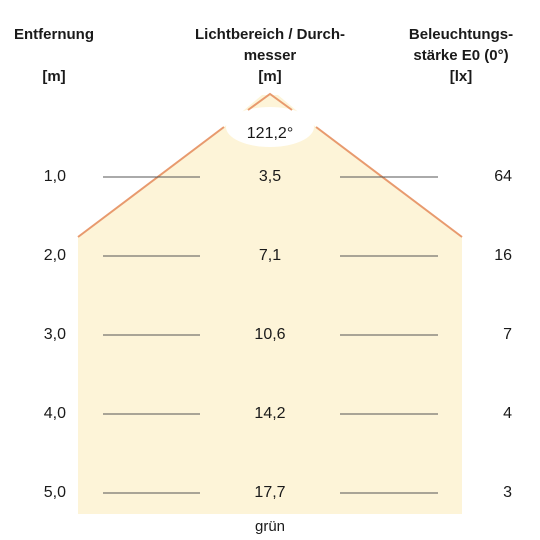 The image size is (540, 540). I want to click on diameter-header: Lichtbereich / Durch- messer [m], so click(270, 55).